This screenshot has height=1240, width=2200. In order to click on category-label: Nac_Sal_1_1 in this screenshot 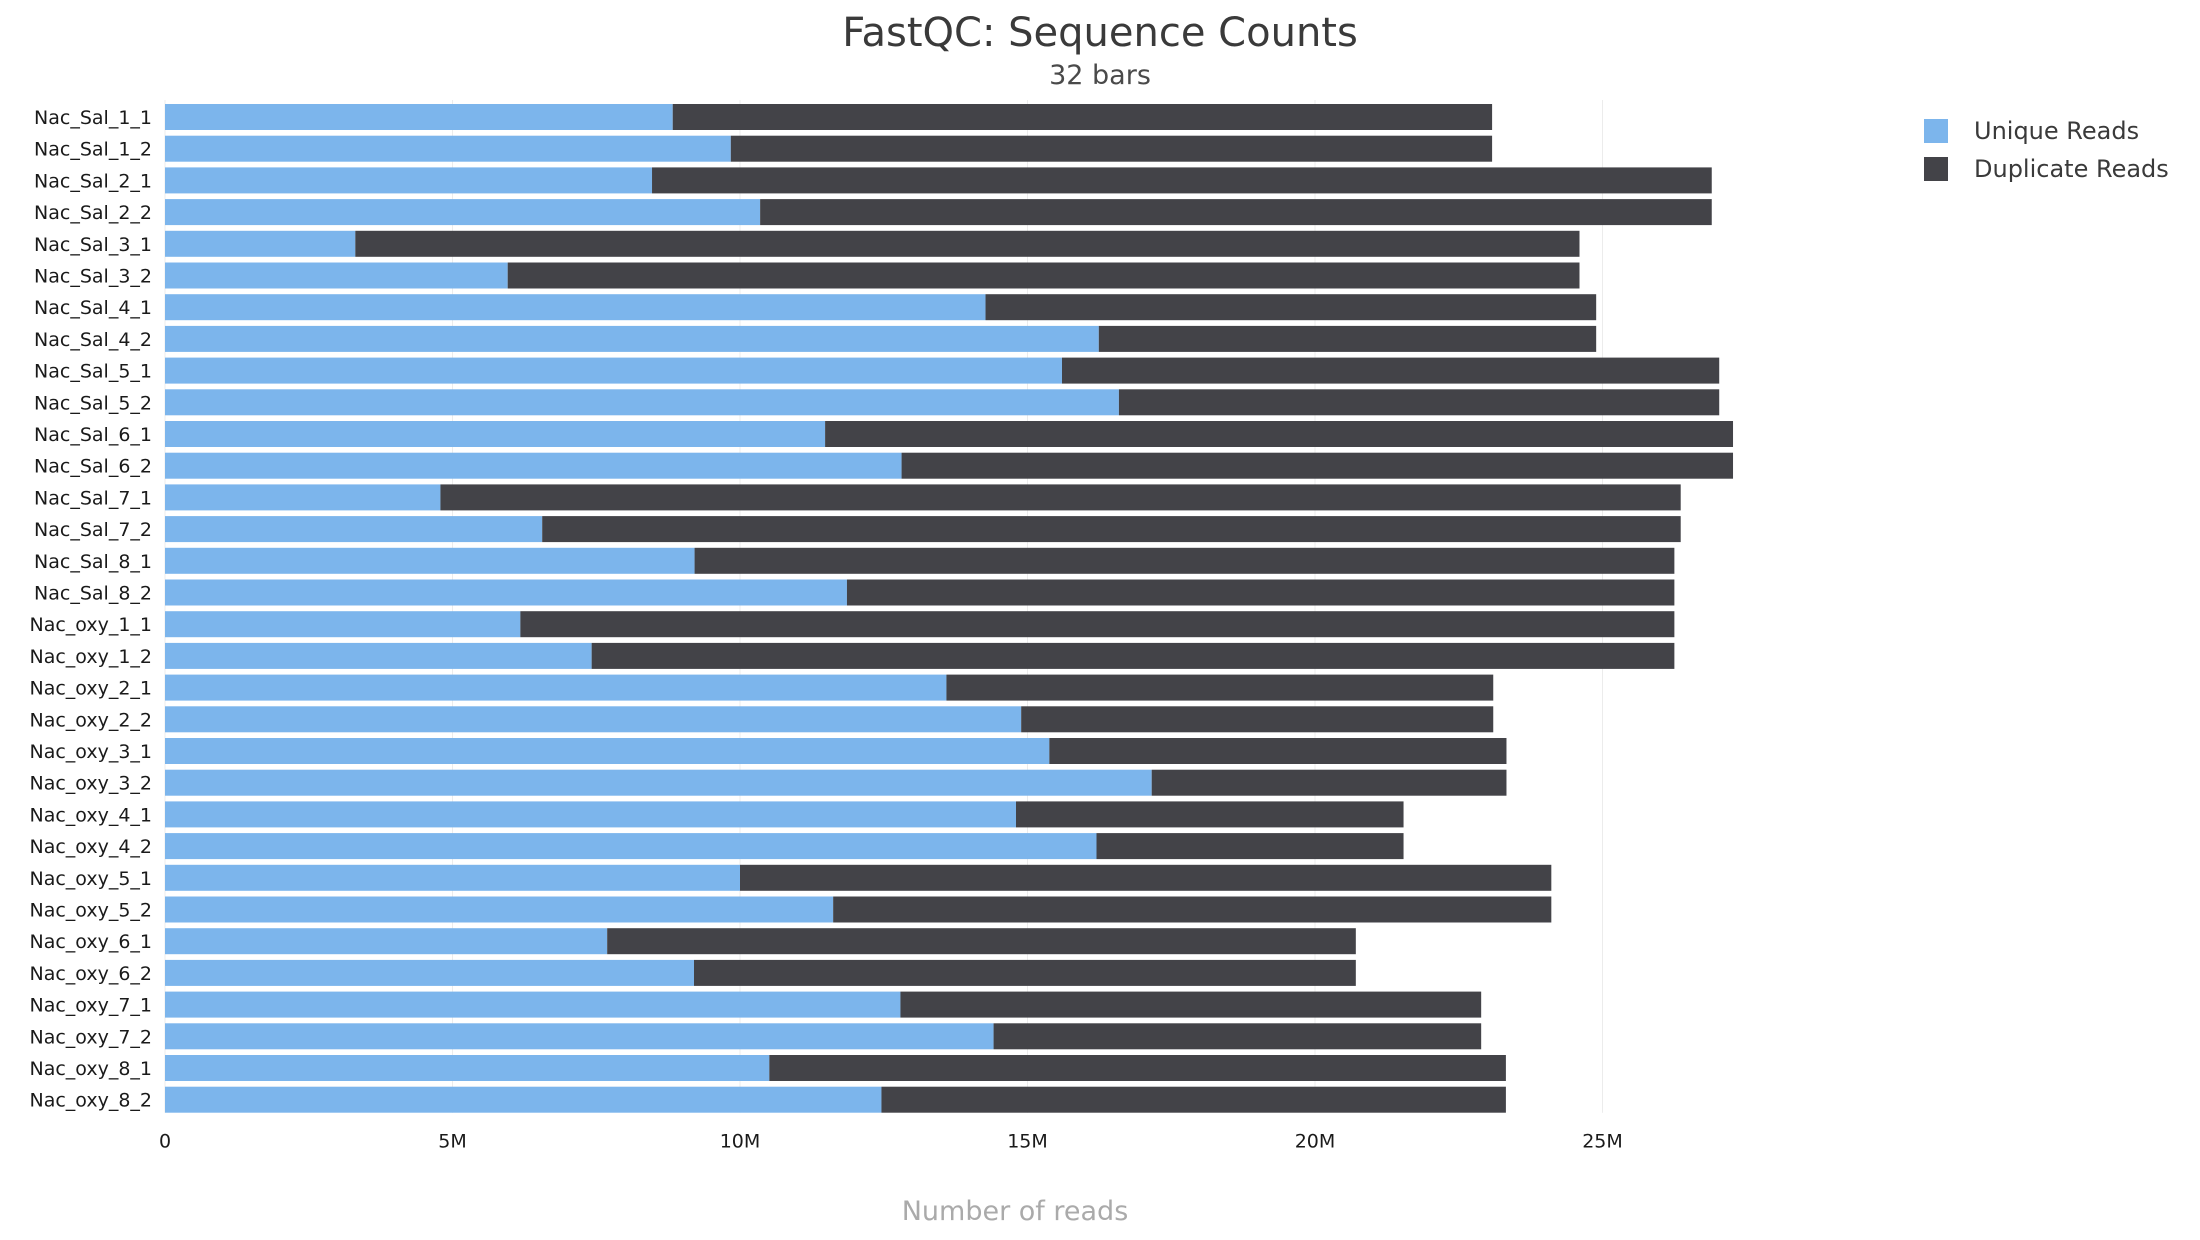, I will do `click(93, 118)`.